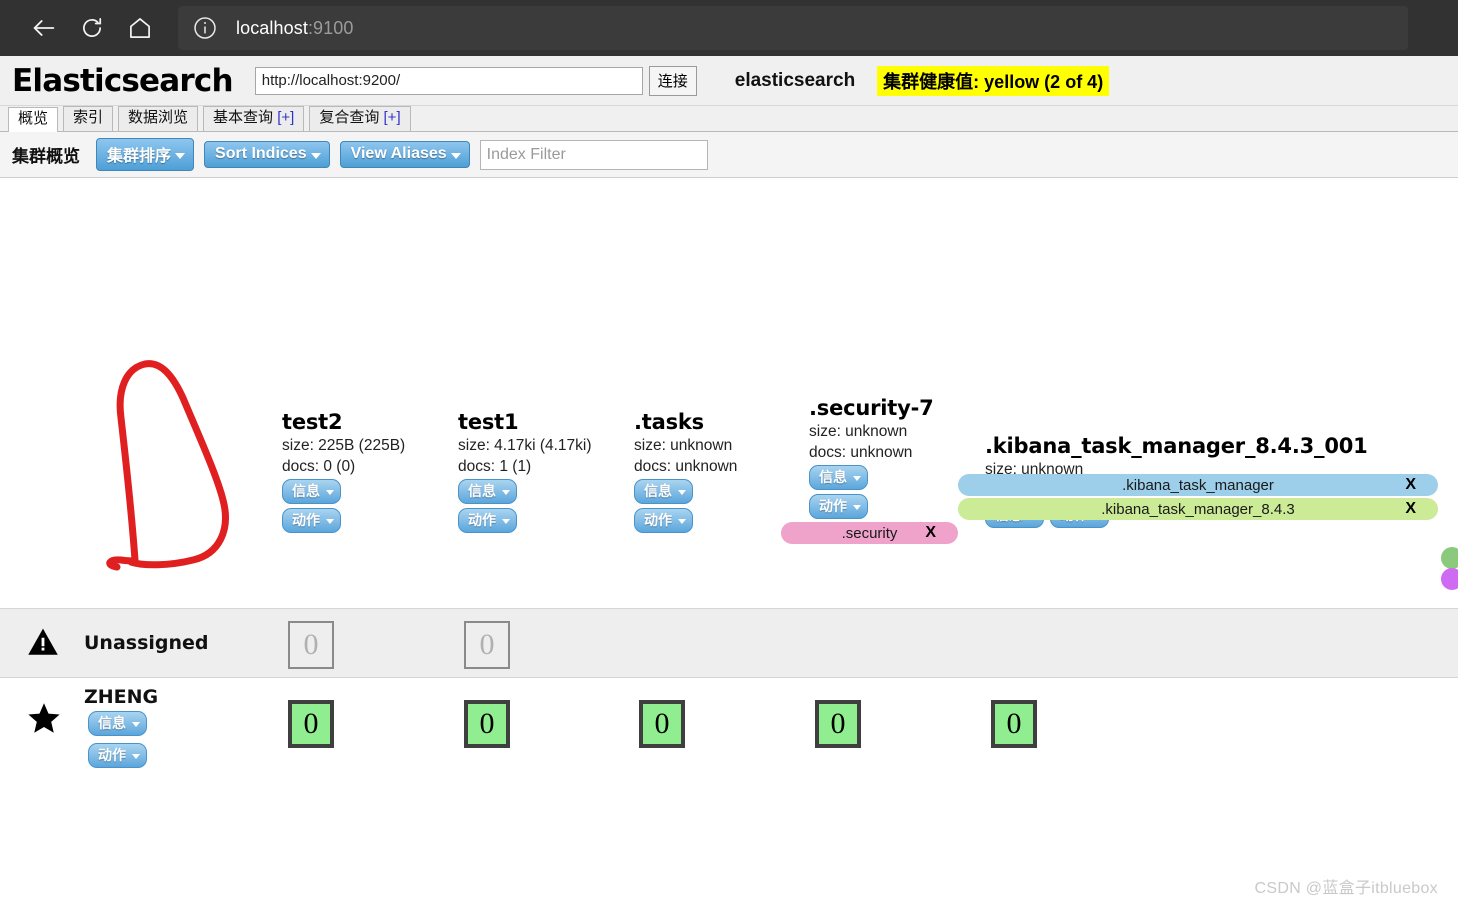 Image resolution: width=1458 pixels, height=910 pixels. What do you see at coordinates (344, 445) in the screenshot?
I see `index-size: size: 225B (225B)` at bounding box center [344, 445].